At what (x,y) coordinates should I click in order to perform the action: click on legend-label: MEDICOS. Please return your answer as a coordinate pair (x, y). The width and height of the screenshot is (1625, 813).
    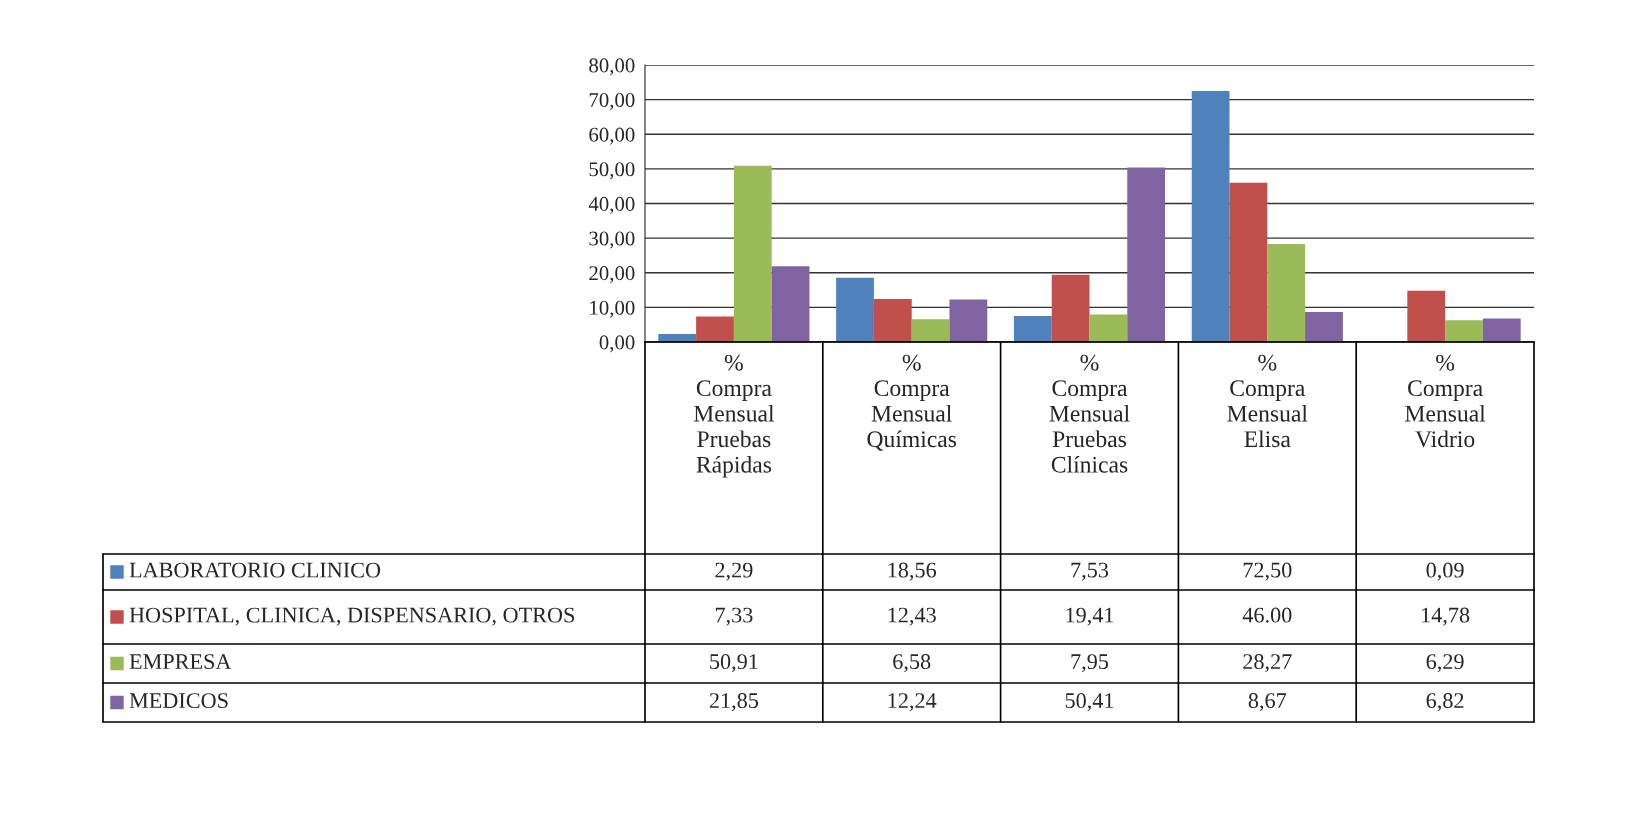
    Looking at the image, I should click on (178, 701).